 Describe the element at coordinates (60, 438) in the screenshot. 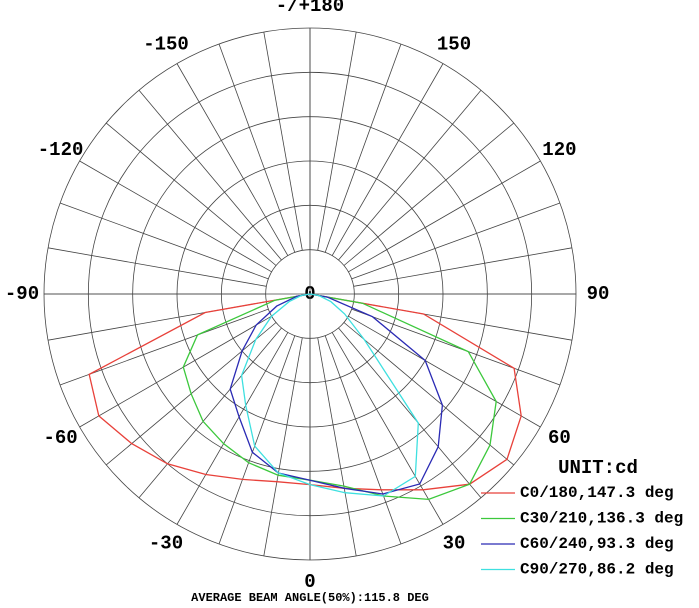

I see `angle-label: -60` at that location.